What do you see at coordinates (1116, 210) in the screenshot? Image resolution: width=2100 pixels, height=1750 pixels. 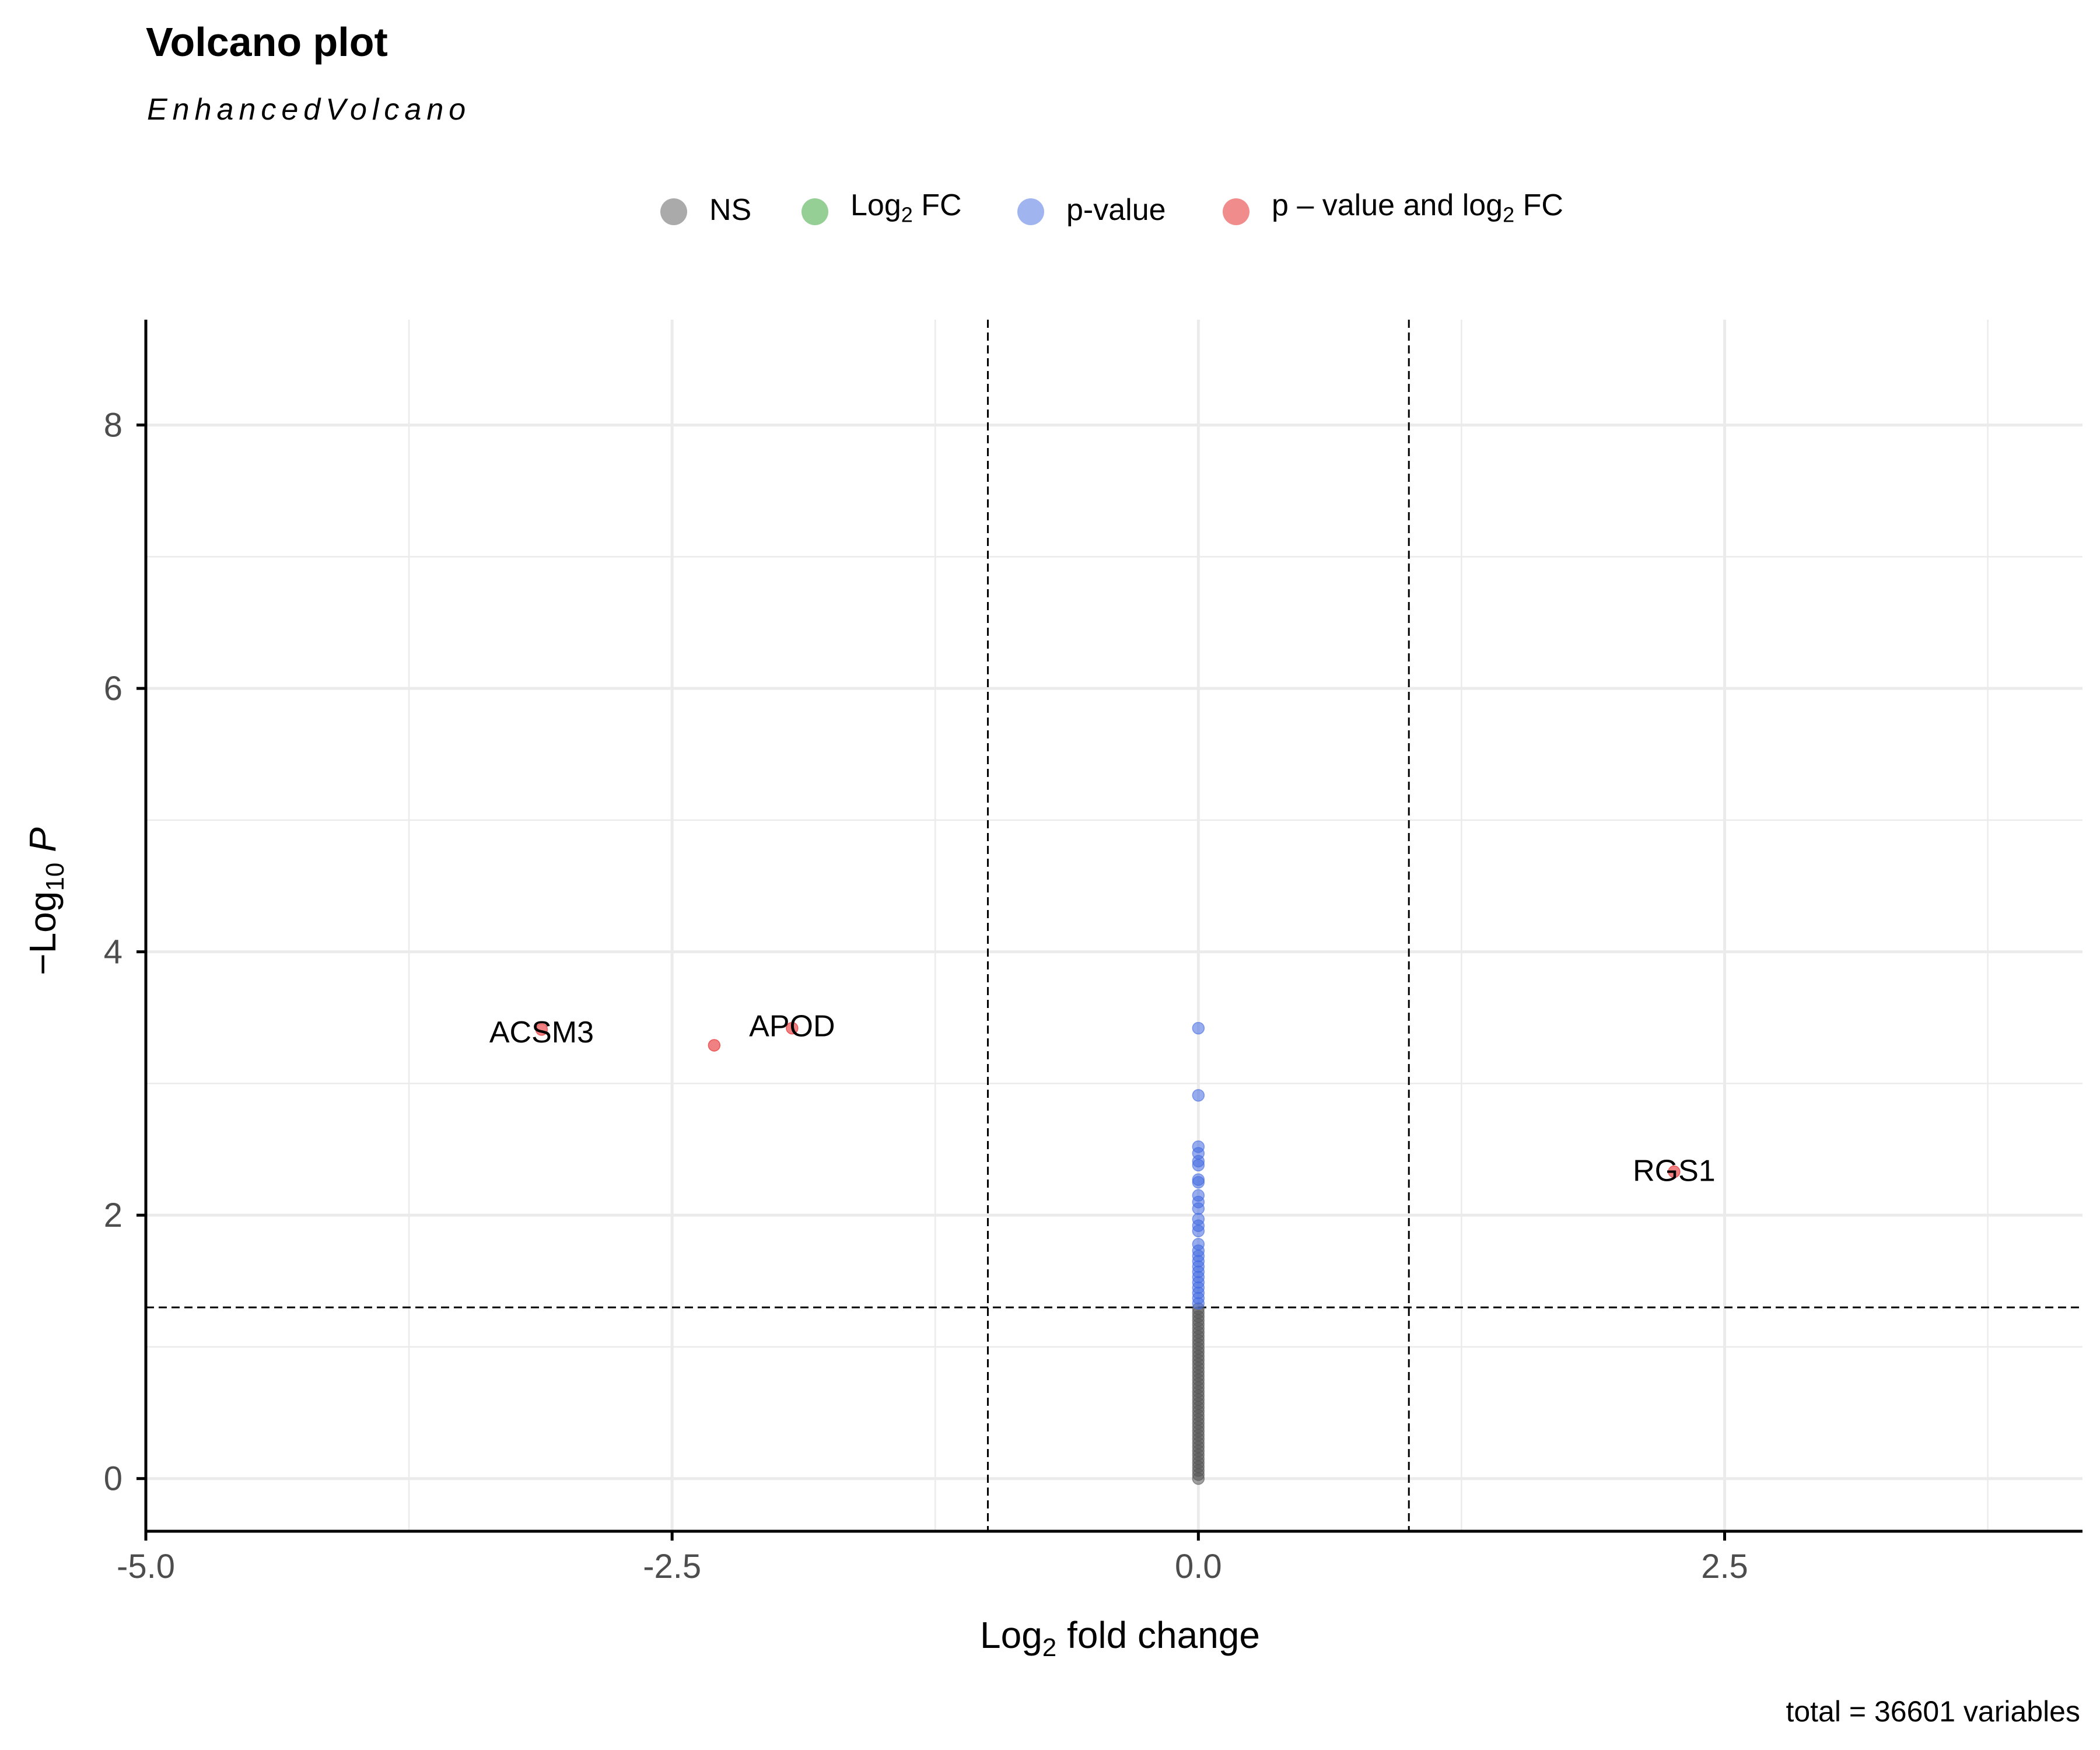 I see `legend-label-pvalue: p-value` at bounding box center [1116, 210].